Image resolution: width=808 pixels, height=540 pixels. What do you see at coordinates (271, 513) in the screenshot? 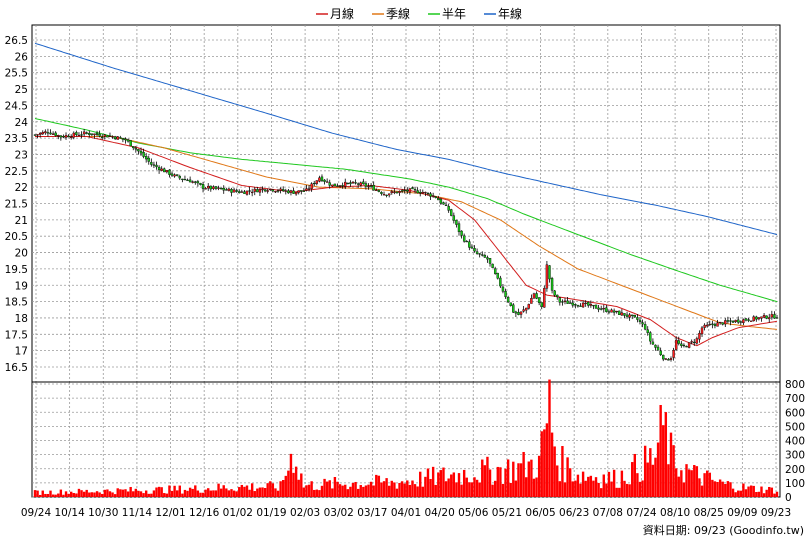
I see `x-tick-label: 01/19` at bounding box center [271, 513].